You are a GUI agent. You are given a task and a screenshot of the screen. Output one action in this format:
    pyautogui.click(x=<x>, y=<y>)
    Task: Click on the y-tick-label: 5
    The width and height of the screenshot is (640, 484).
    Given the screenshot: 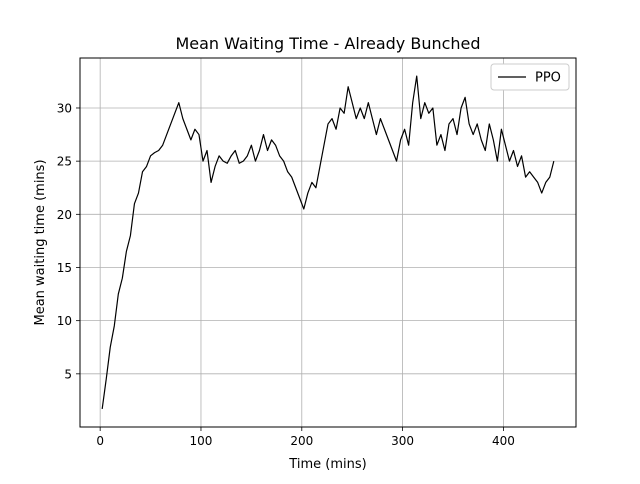 What is the action you would take?
    pyautogui.click(x=68, y=374)
    